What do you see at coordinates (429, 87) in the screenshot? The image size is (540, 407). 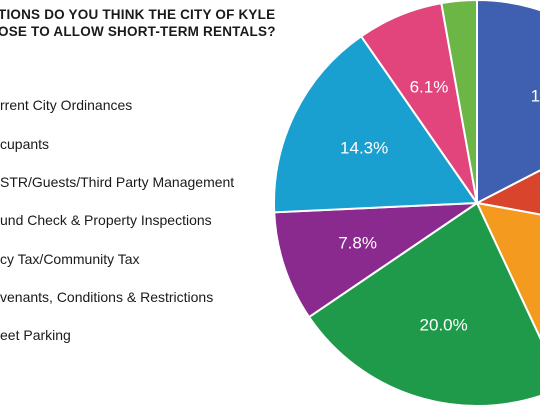 I see `pie-slice-label-6: 6.1%` at bounding box center [429, 87].